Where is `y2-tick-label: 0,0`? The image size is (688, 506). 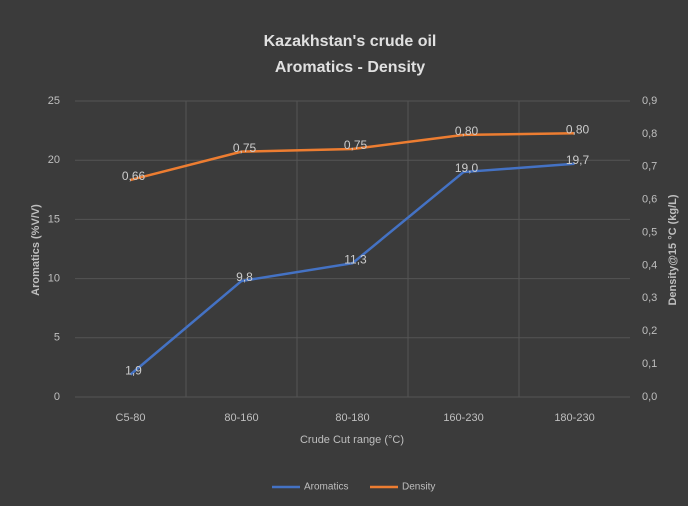
y2-tick-label: 0,0 is located at coordinates (649, 397).